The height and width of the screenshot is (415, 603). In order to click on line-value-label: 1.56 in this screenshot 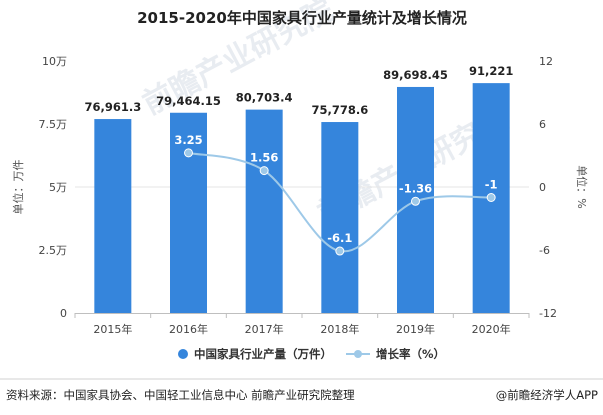, I will do `click(264, 158)`.